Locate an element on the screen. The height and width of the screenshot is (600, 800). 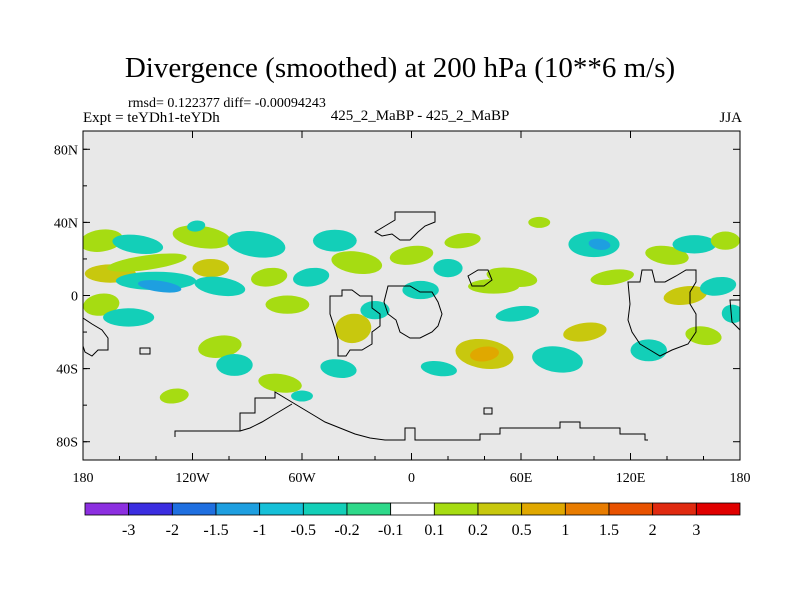
colorbar-label: 1.5 is located at coordinates (609, 530).